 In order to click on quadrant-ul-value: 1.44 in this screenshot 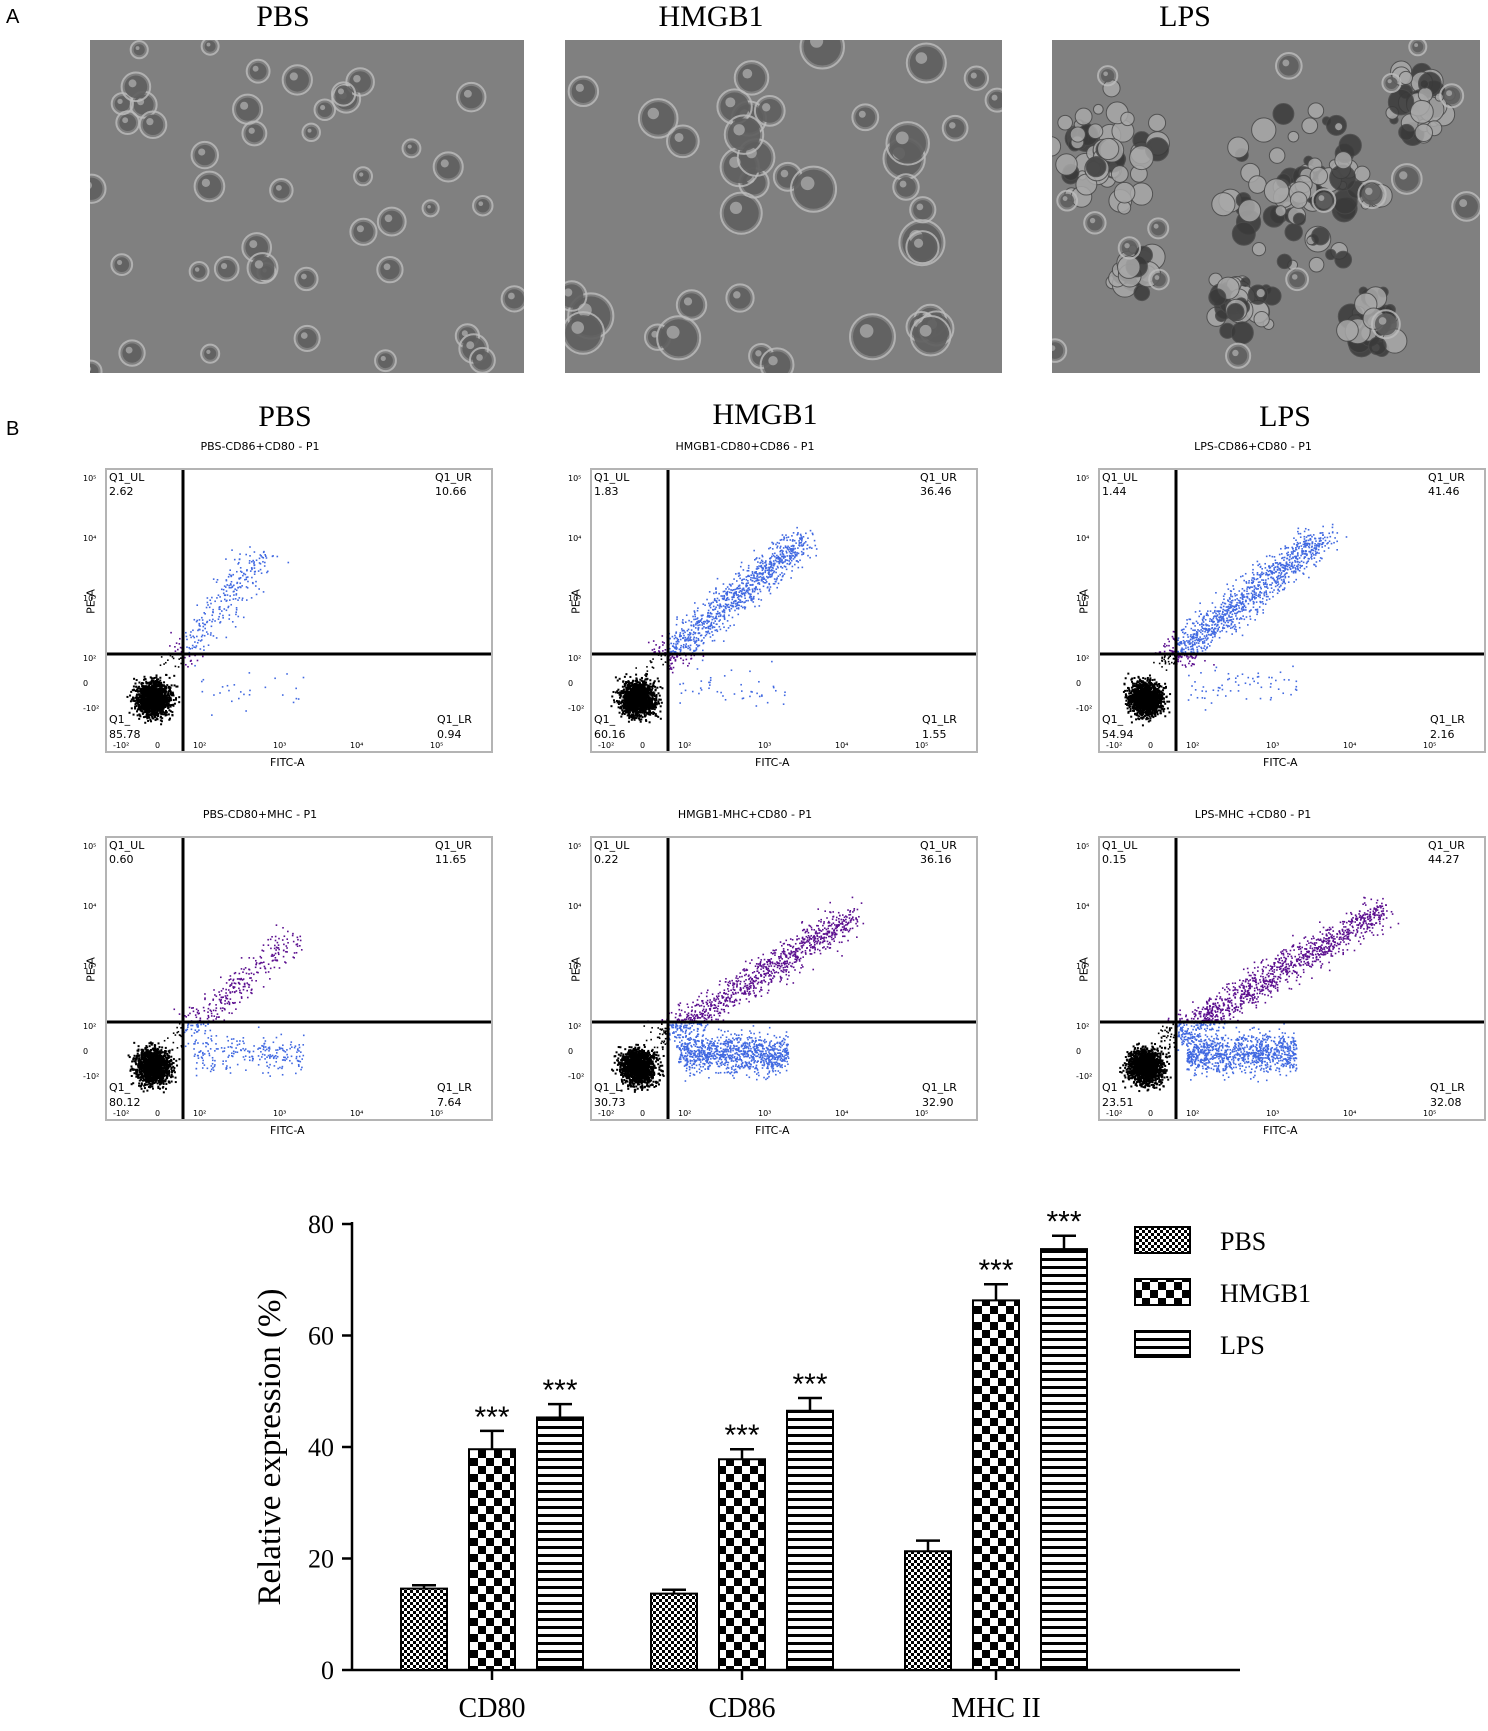, I will do `click(1114, 491)`.